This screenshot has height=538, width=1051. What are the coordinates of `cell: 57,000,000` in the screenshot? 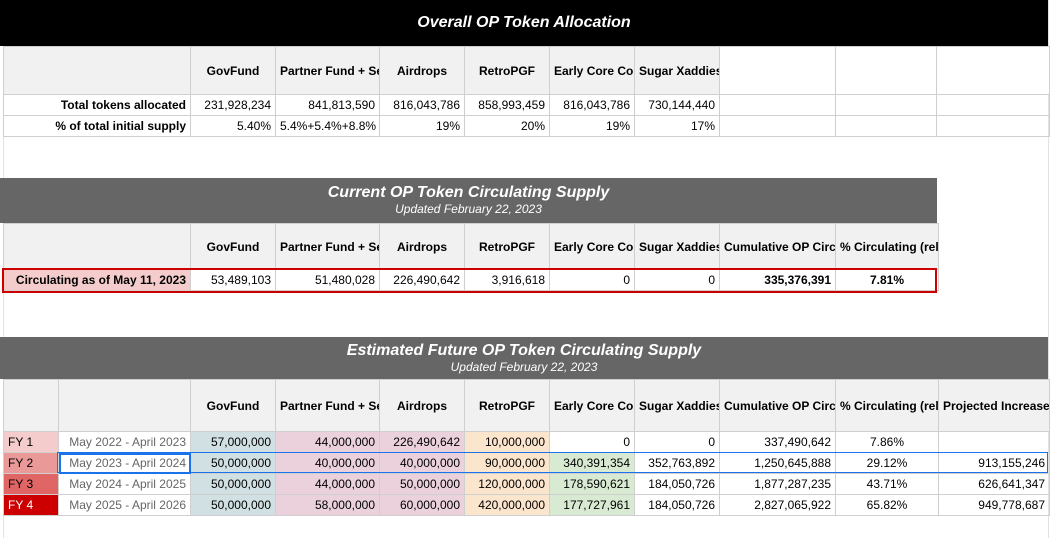 It's located at (233, 442).